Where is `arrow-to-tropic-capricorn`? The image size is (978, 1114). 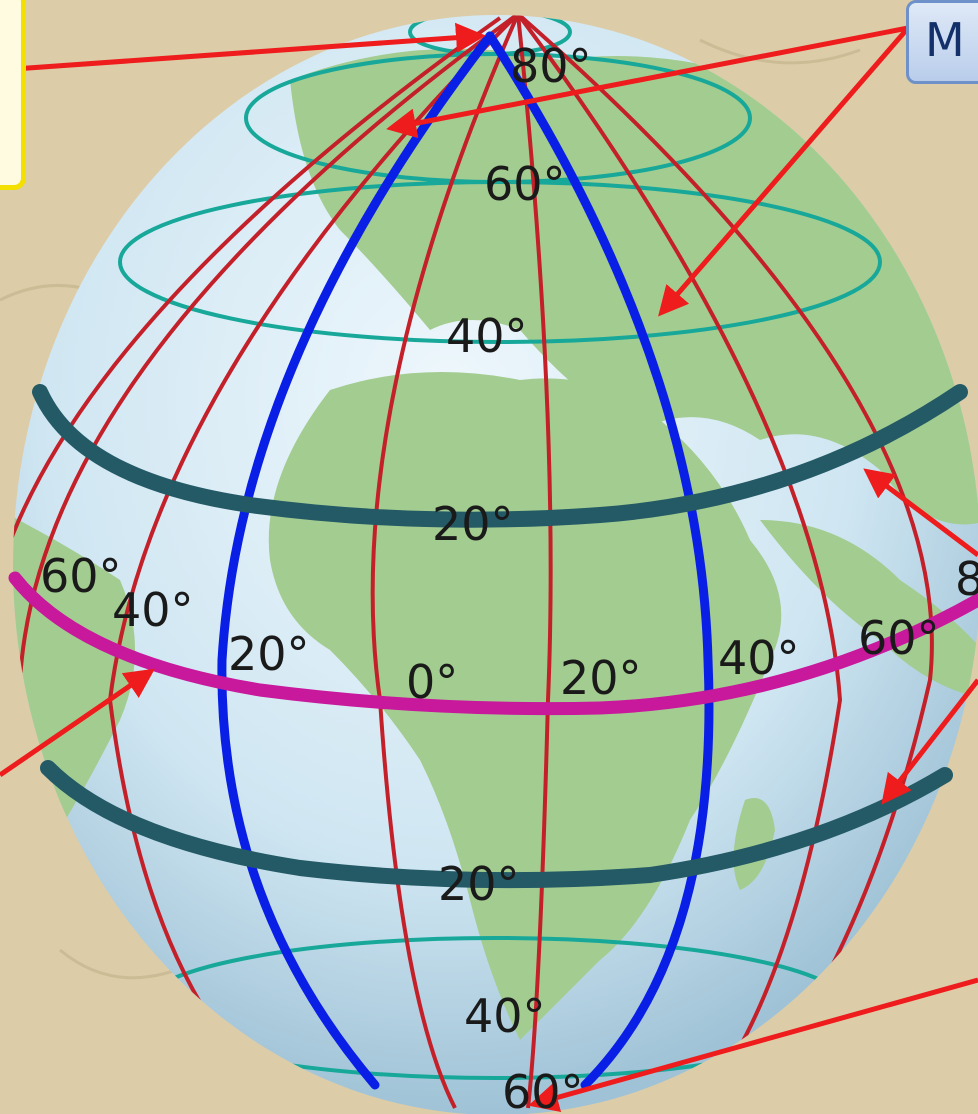
arrow-to-tropic-capricorn is located at coordinates (929, 741).